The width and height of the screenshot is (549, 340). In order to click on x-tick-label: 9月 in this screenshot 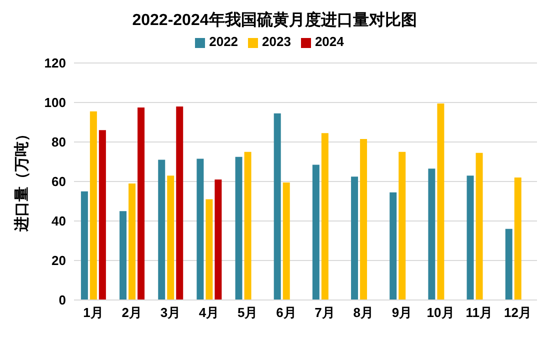, I will do `click(402, 312)`.